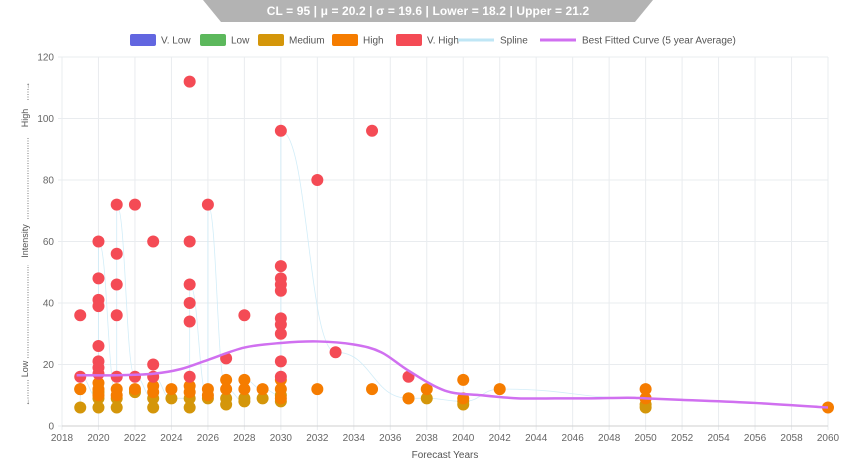 The width and height of the screenshot is (854, 463). What do you see at coordinates (427, 40) in the screenshot?
I see `legend-item: V. High` at bounding box center [427, 40].